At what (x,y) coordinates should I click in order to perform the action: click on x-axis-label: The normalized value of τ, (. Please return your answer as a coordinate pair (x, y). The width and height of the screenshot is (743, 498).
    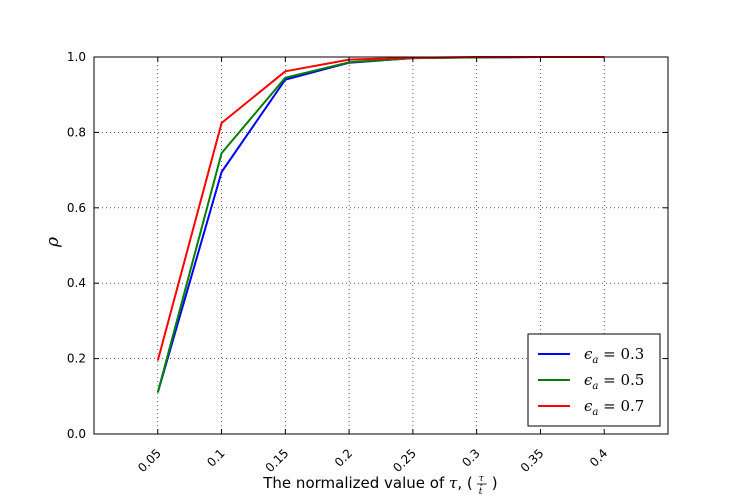
    Looking at the image, I should click on (367, 483).